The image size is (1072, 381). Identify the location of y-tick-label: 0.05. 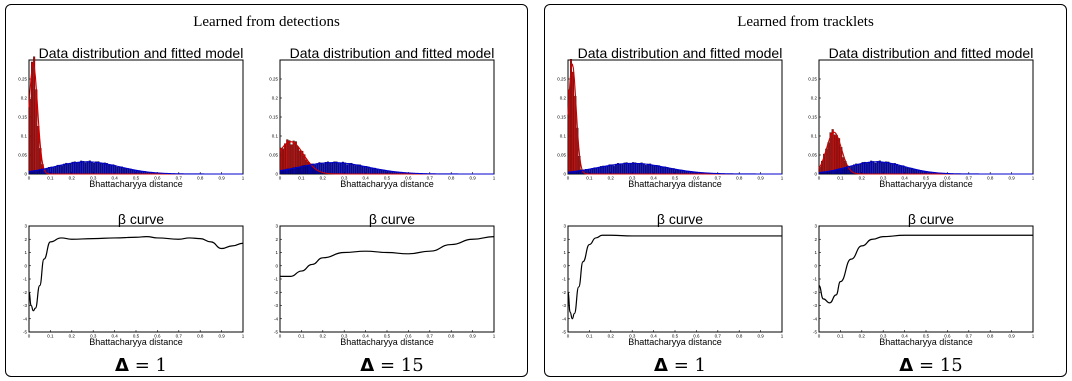
(812, 155).